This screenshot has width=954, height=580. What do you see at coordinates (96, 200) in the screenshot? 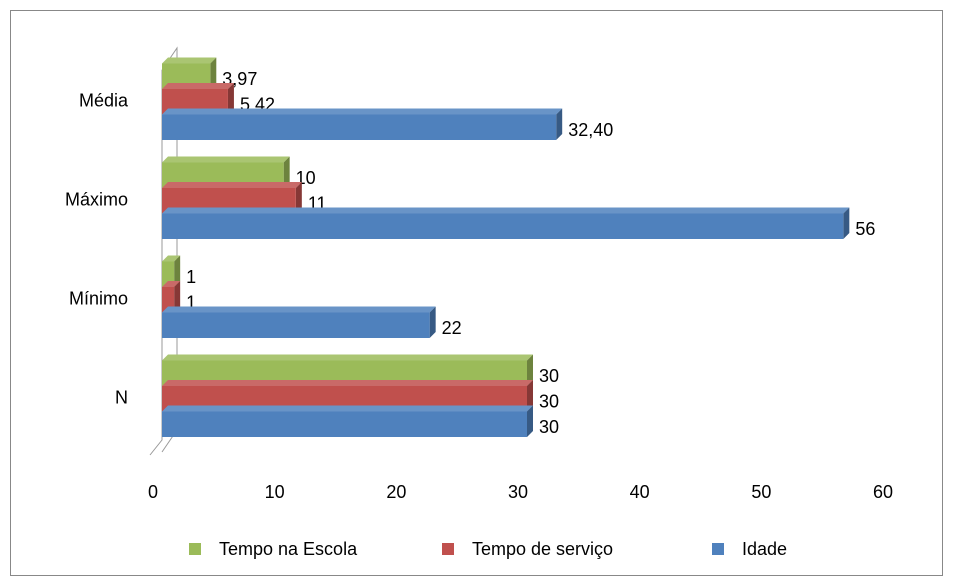
I see `y-tick-label: Máximo` at bounding box center [96, 200].